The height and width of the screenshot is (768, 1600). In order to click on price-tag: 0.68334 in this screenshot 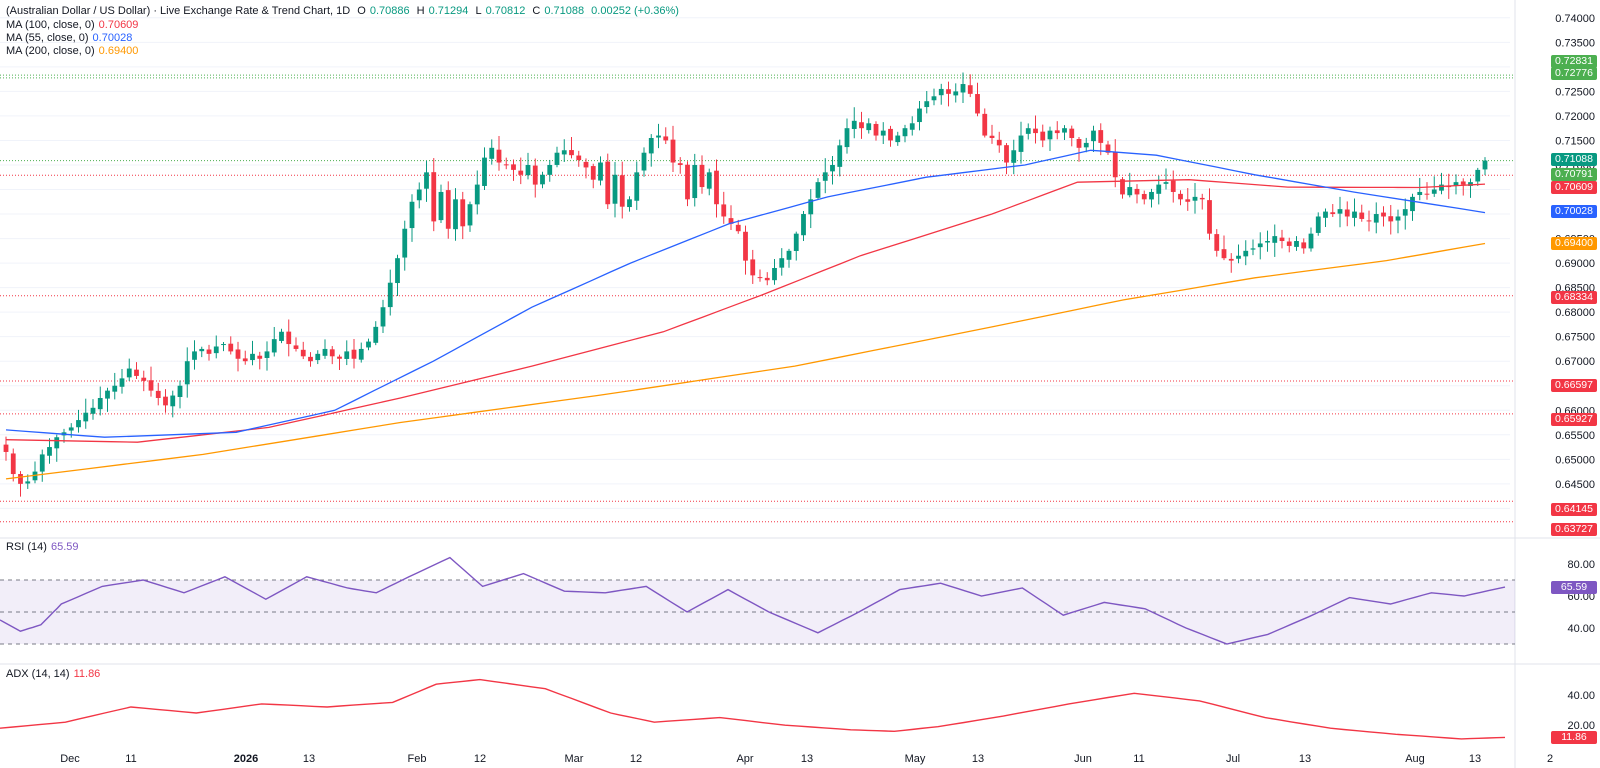, I will do `click(1574, 297)`.